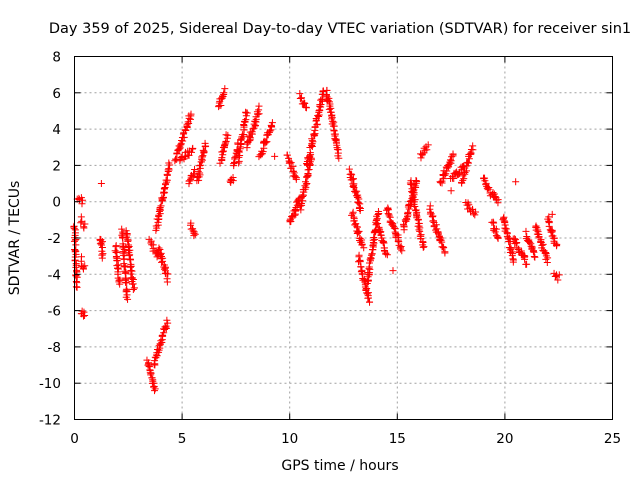 The image size is (640, 480). I want to click on x-tick-label: 0, so click(74, 439).